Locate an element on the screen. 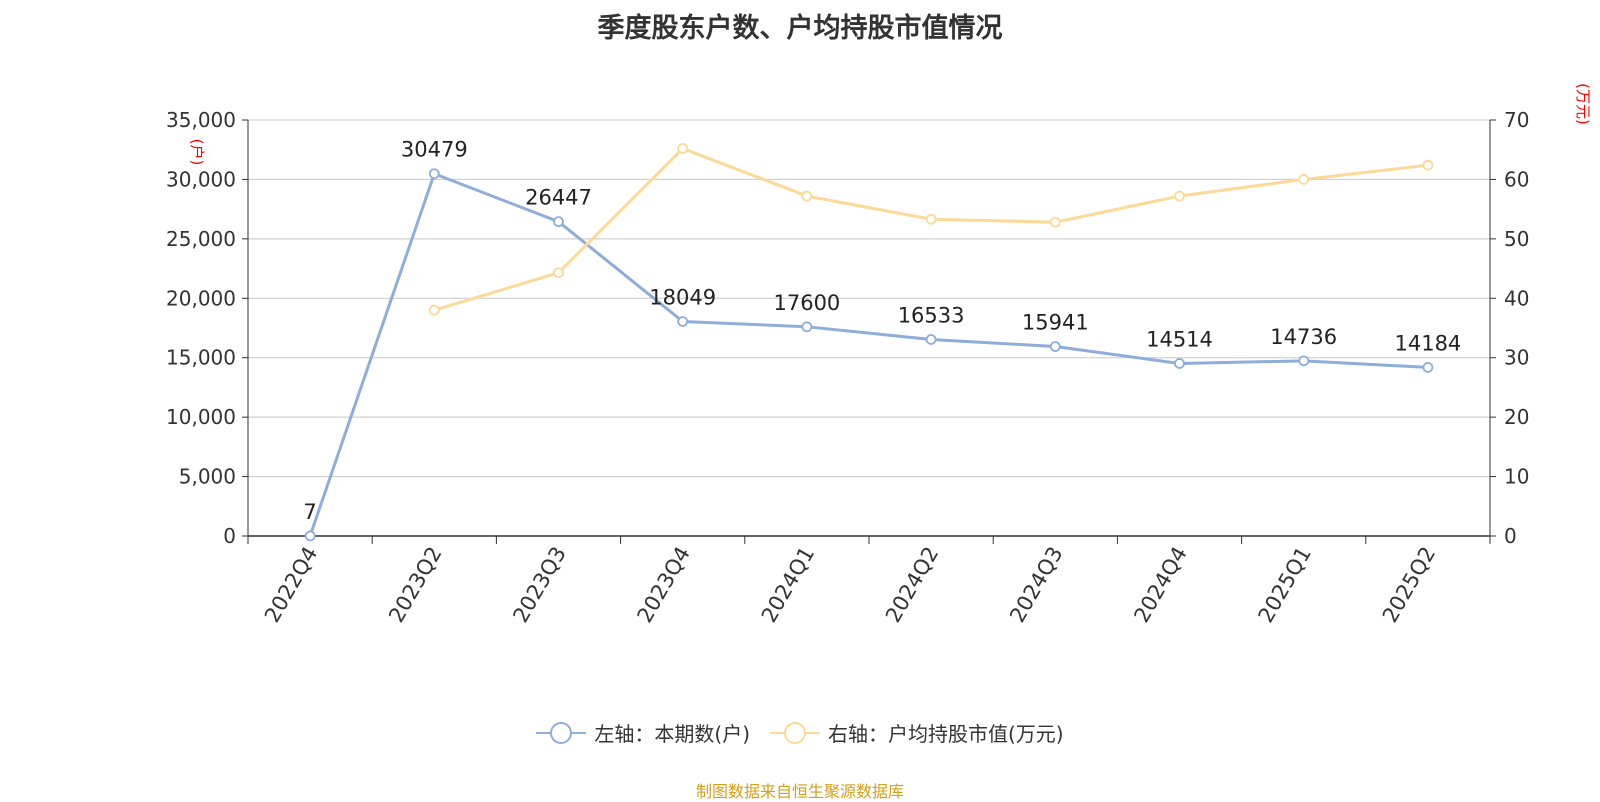  x-axis-tick-label: 2024Q2 is located at coordinates (912, 585).